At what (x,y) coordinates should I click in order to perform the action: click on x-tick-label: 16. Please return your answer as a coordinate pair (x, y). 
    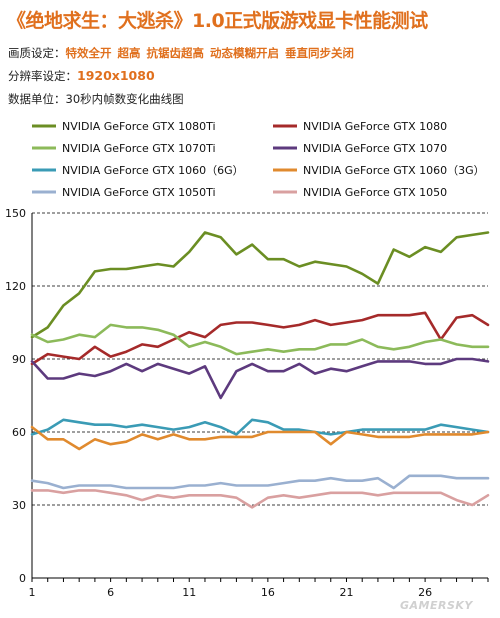
    Looking at the image, I should click on (268, 592).